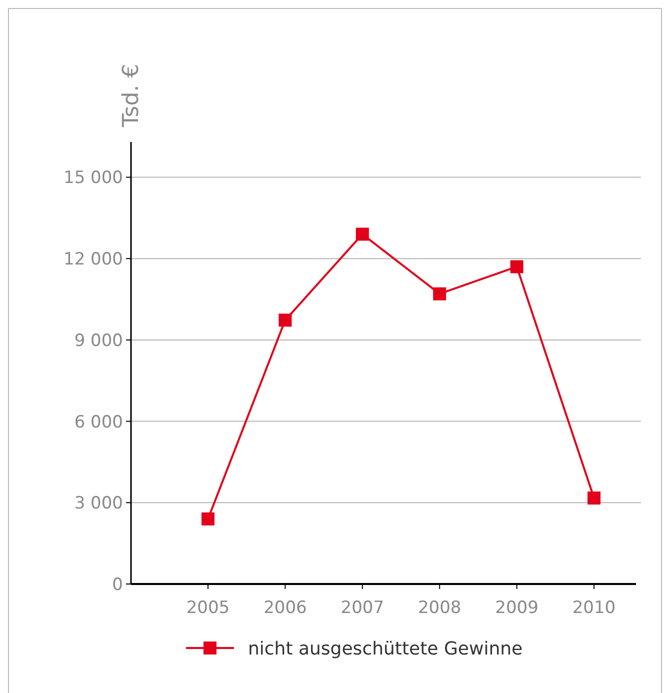 The width and height of the screenshot is (671, 693). Describe the element at coordinates (362, 608) in the screenshot. I see `x-tick-label: 2007` at that location.